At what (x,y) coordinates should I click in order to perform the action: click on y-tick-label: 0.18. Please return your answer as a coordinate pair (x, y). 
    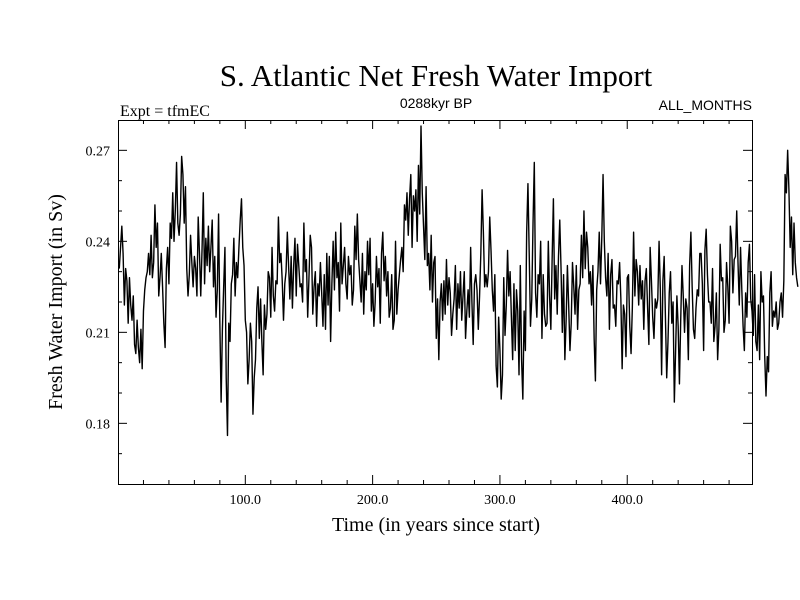
    Looking at the image, I should click on (98, 424).